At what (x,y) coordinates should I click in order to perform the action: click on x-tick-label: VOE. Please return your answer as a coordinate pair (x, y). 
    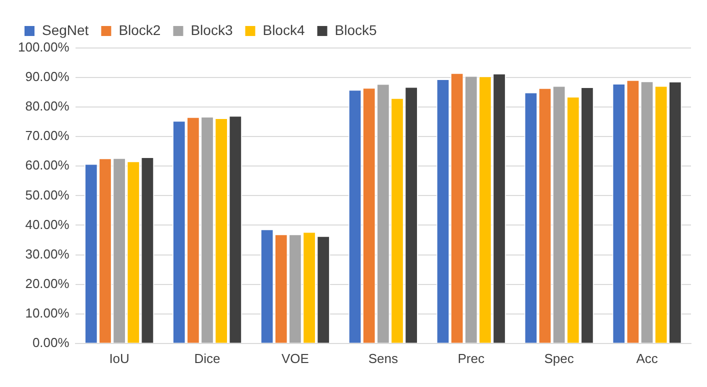
    Looking at the image, I should click on (295, 358).